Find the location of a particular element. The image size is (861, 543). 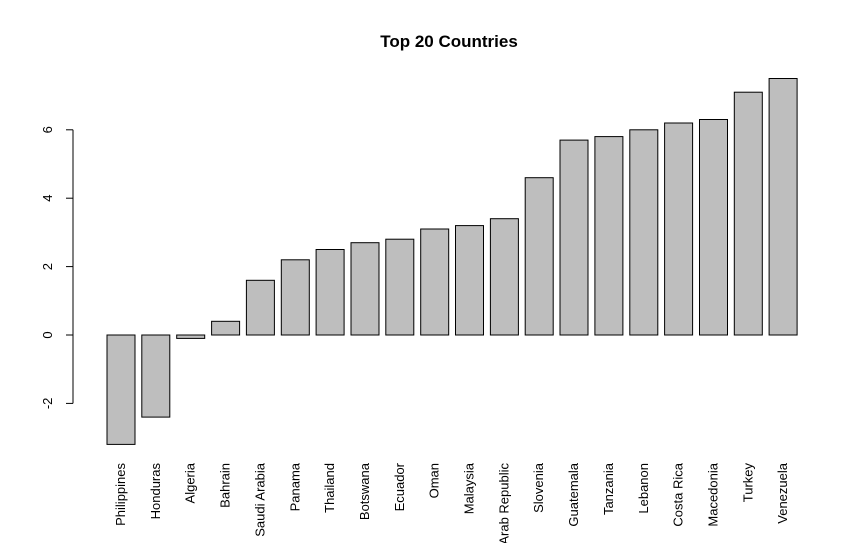

category-label: Tanzania is located at coordinates (608, 488).